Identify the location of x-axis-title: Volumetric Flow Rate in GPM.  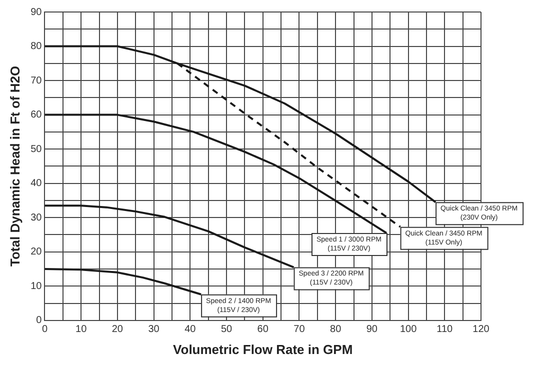
(263, 349).